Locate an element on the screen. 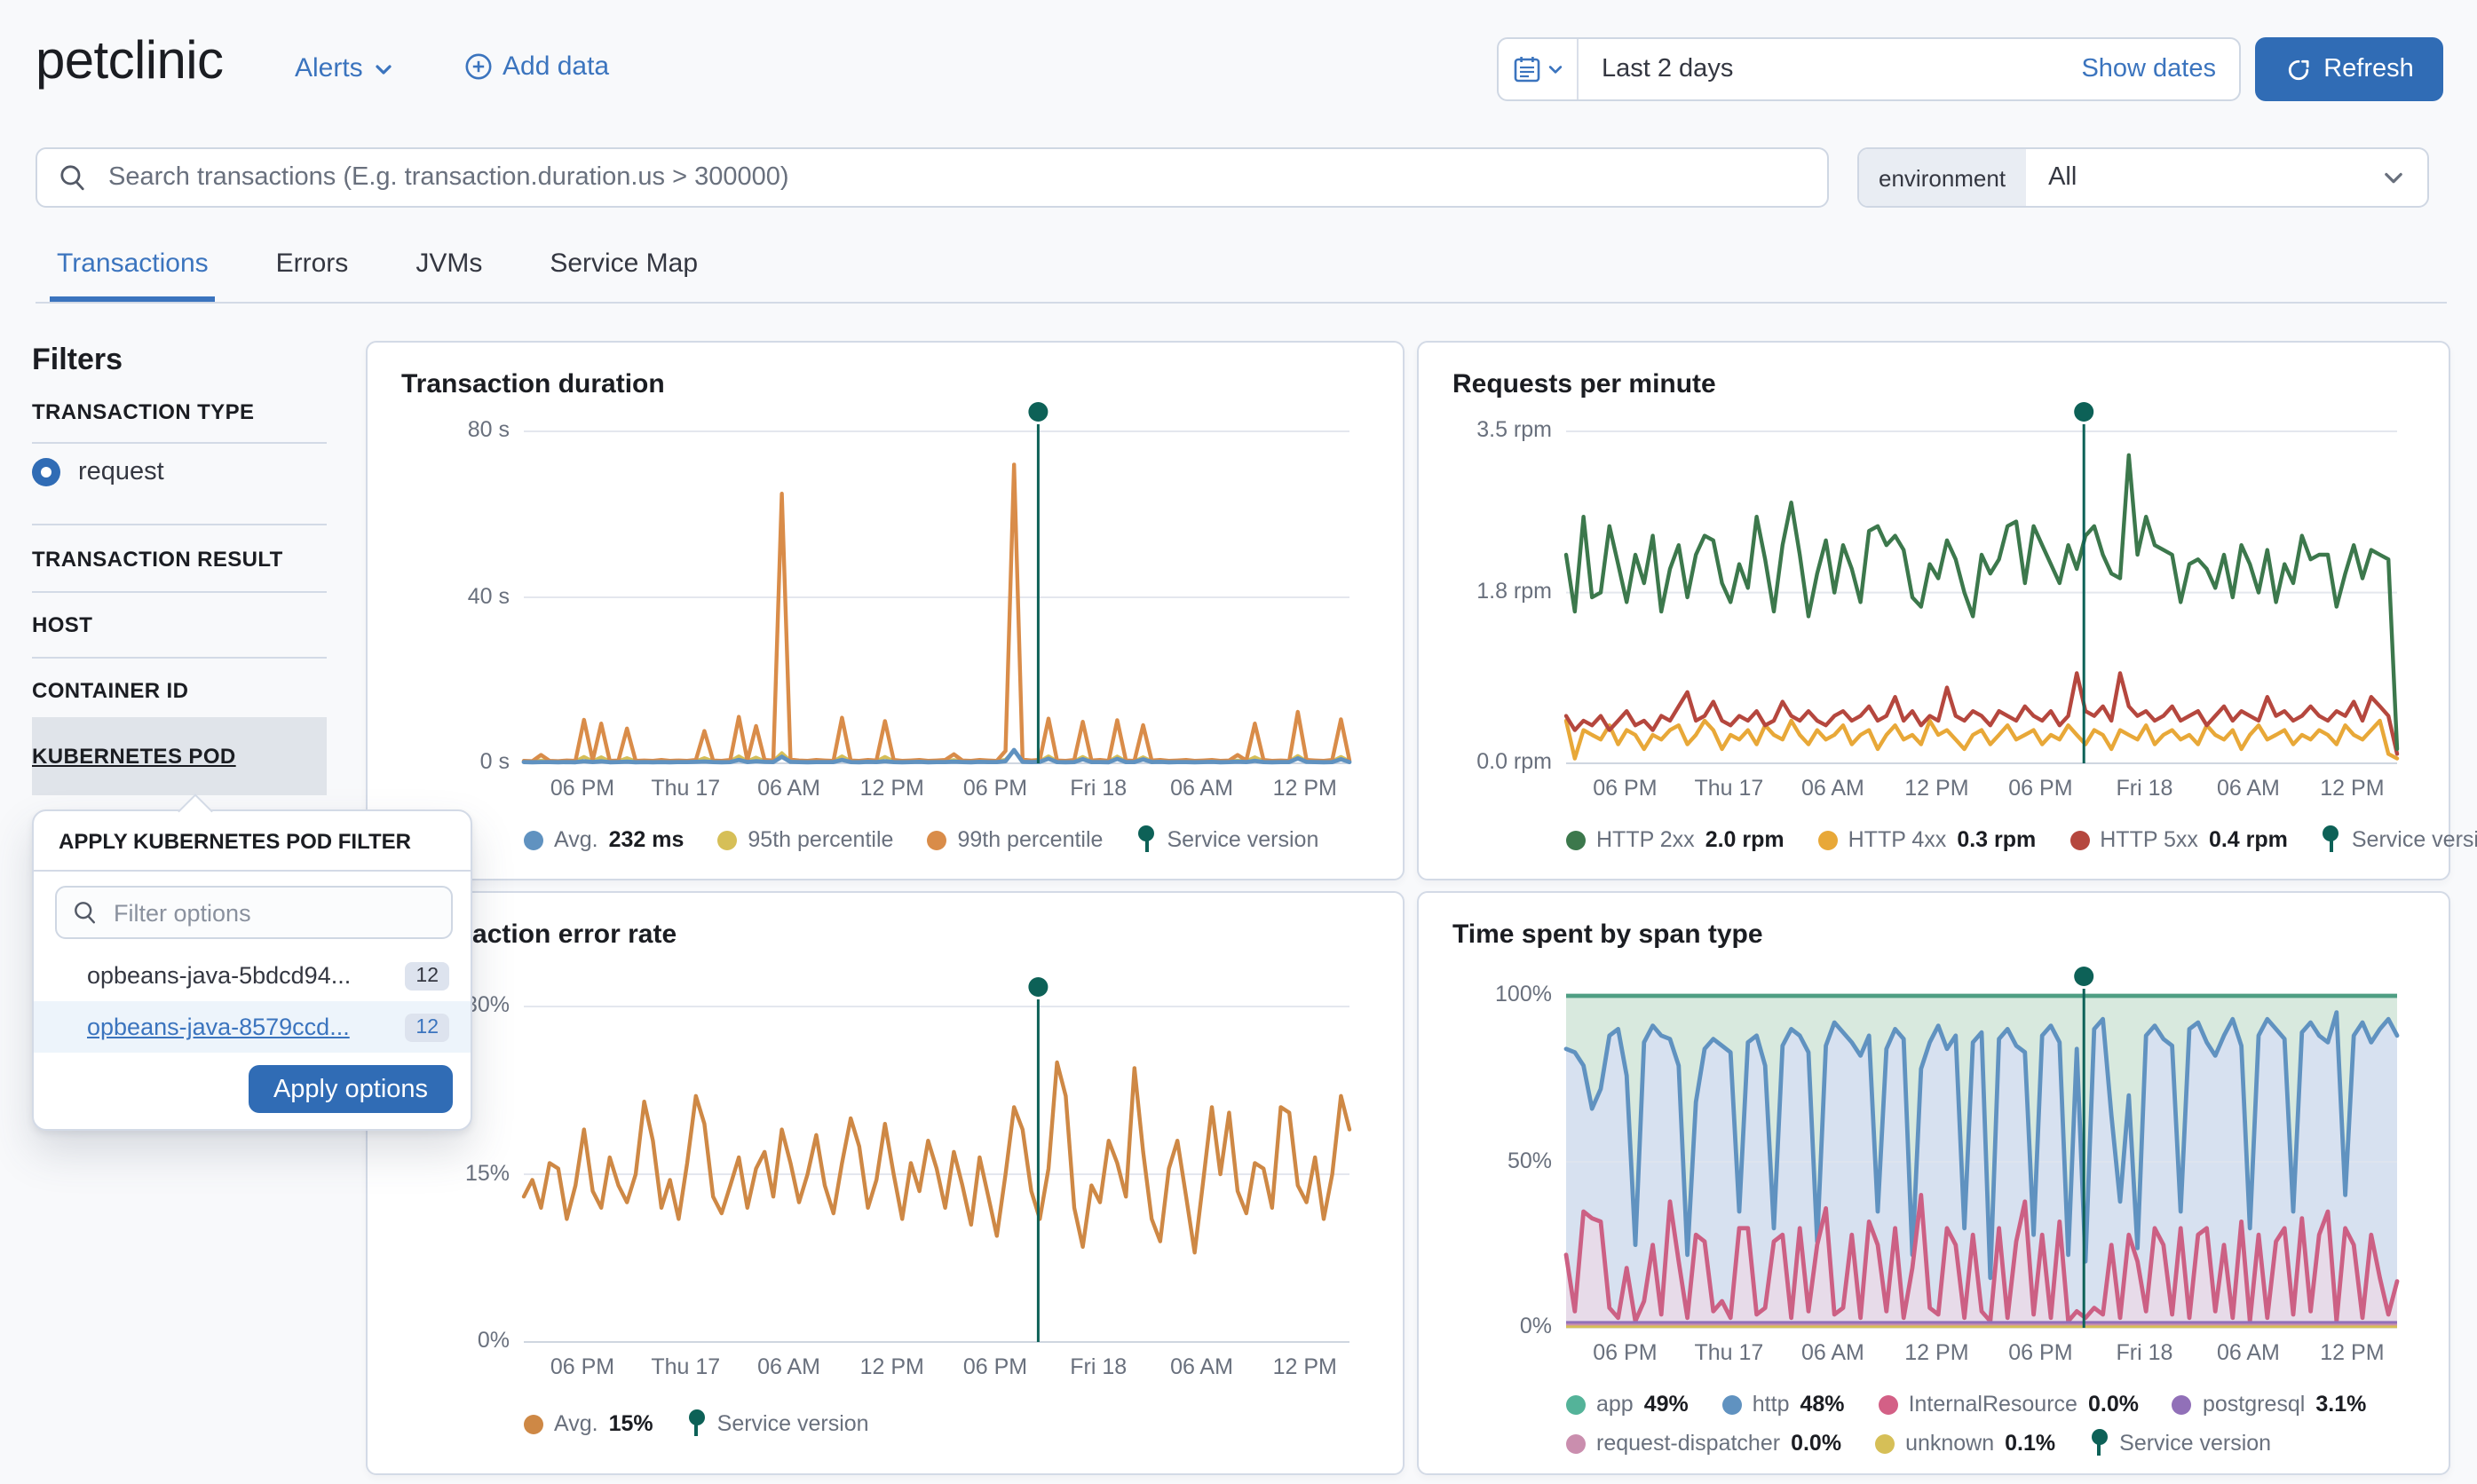  divider is located at coordinates (180, 443).